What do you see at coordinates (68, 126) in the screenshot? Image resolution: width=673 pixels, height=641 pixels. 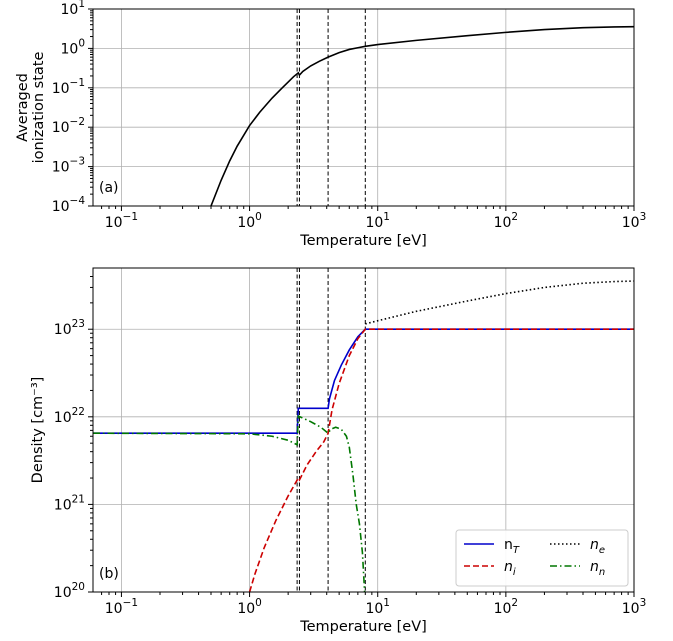 I see `y-tick-label: 10⁻²` at bounding box center [68, 126].